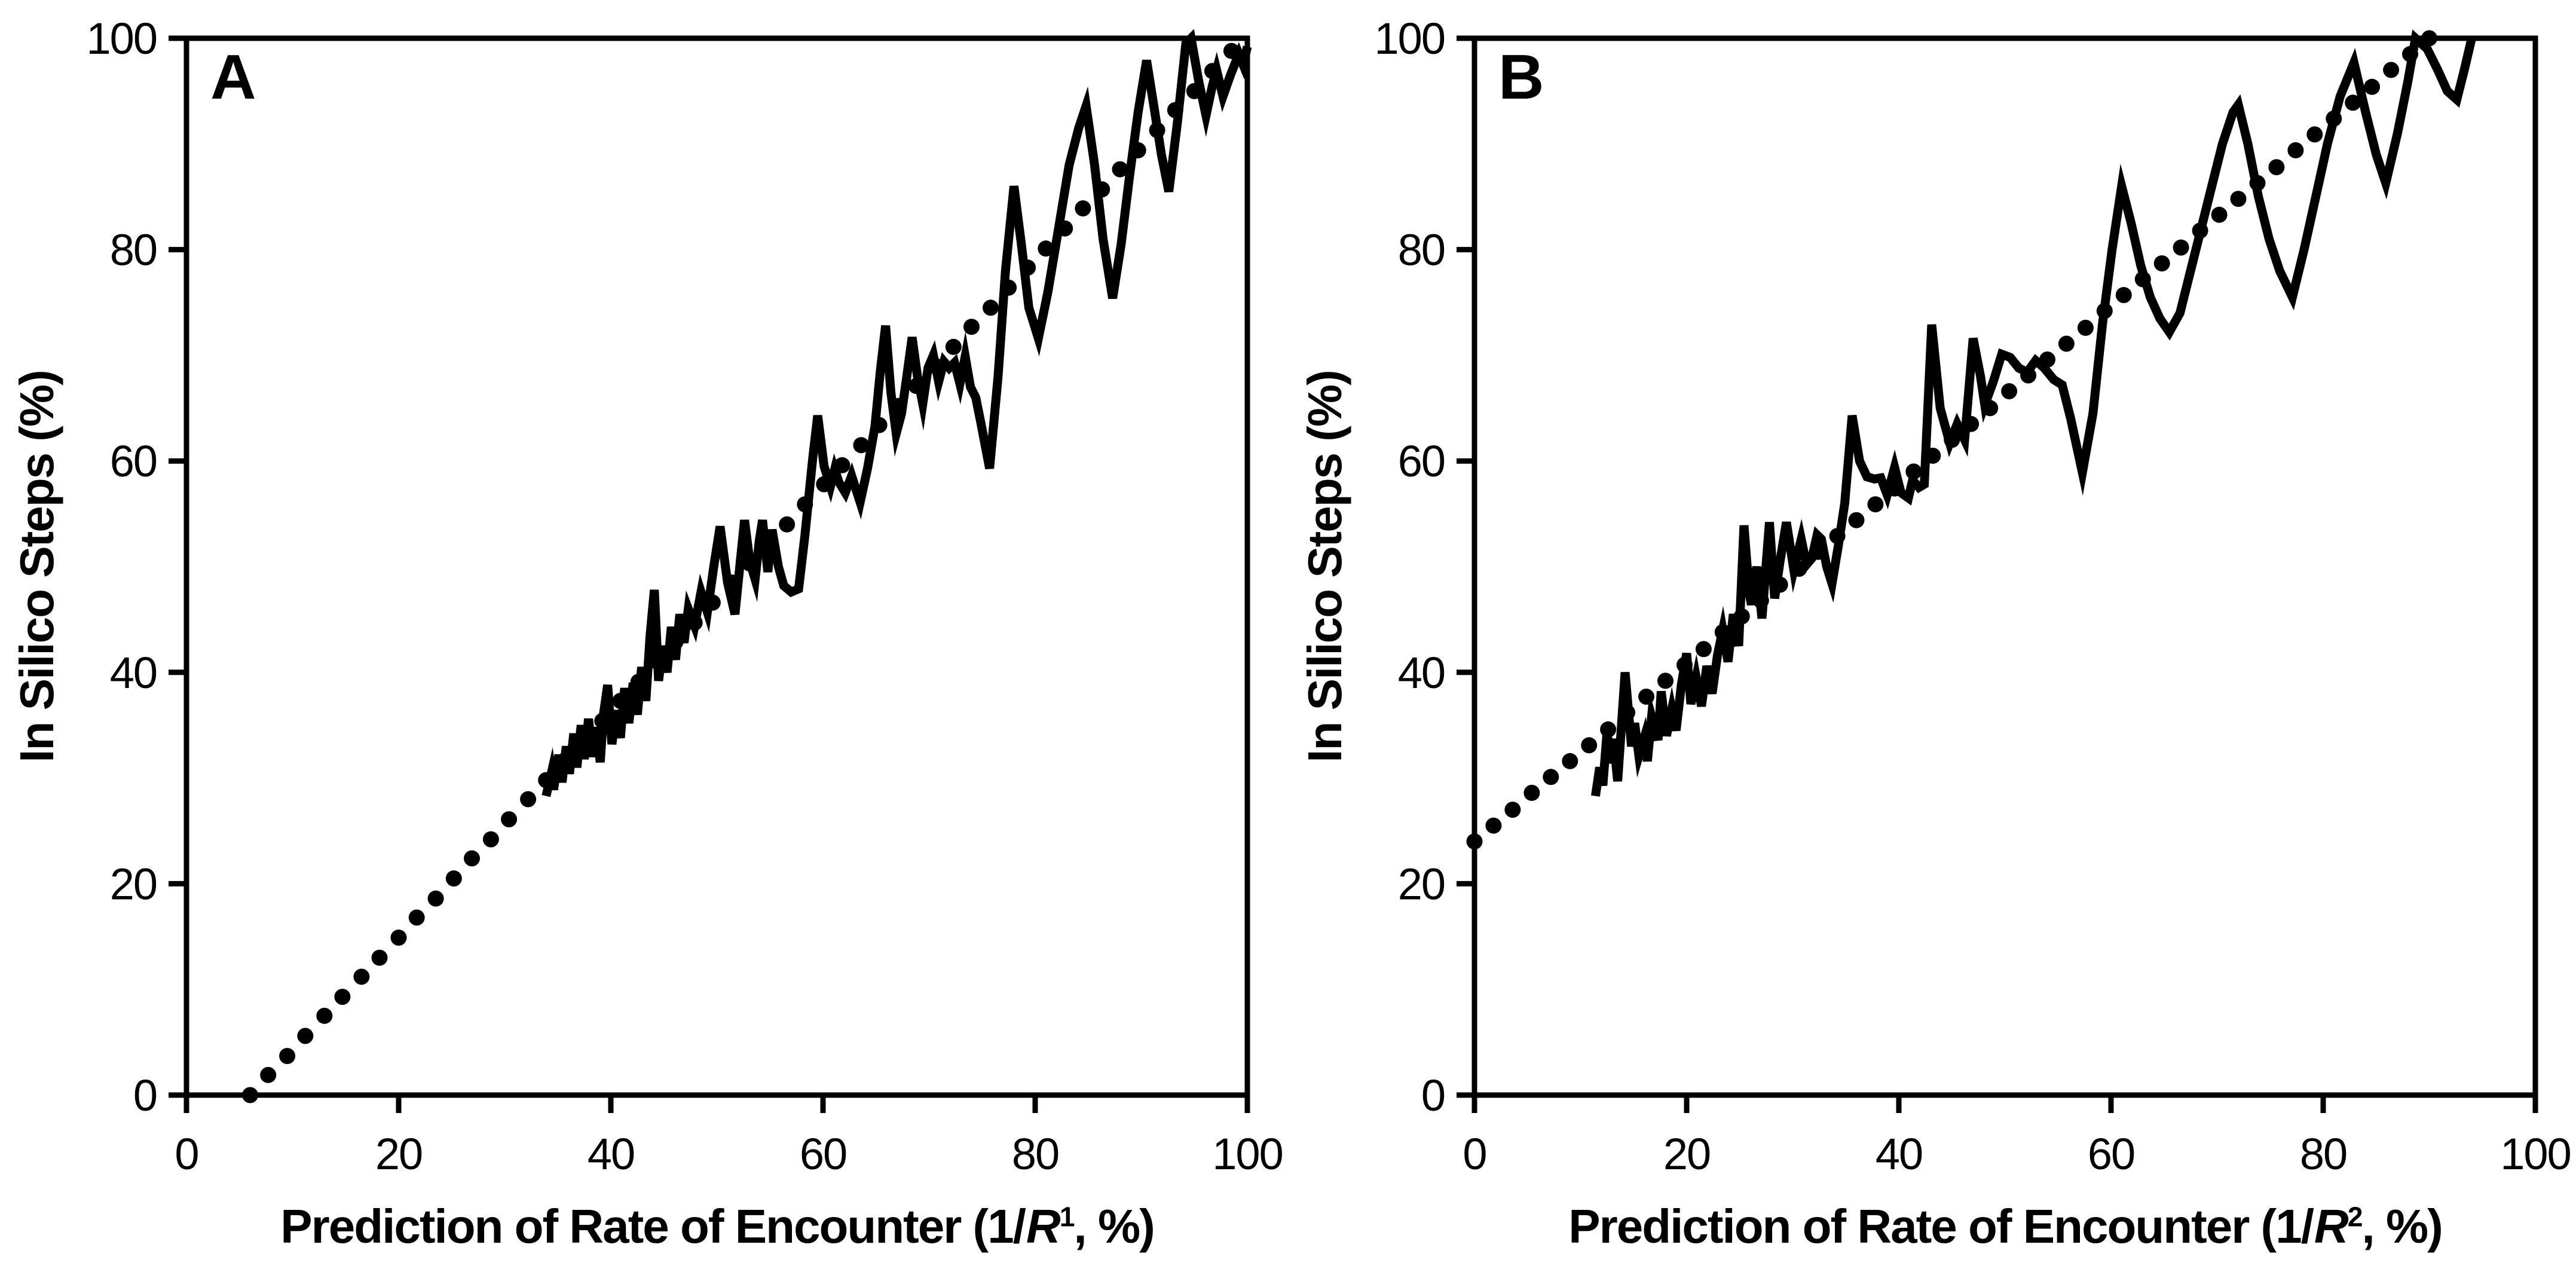  I want to click on panel-letter-B: B, so click(1521, 77).